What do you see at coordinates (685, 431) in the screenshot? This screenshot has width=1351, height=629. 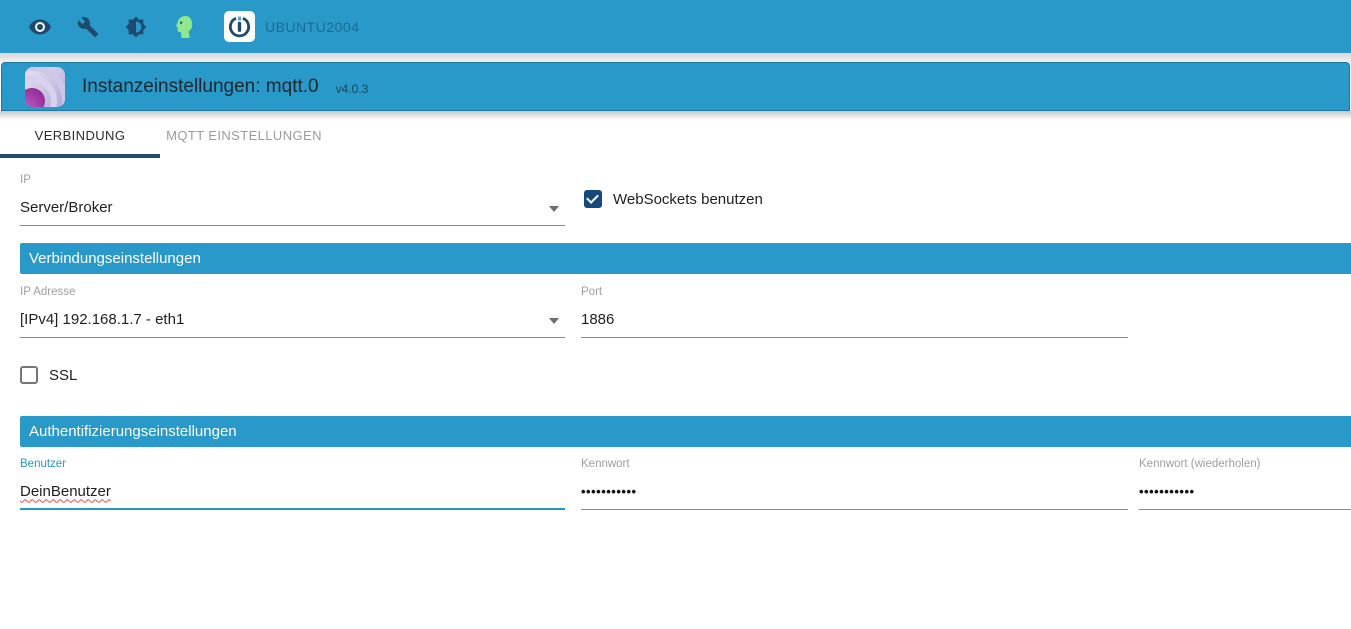 I see `section-auth-header: Authentifizierungseinstellungen` at bounding box center [685, 431].